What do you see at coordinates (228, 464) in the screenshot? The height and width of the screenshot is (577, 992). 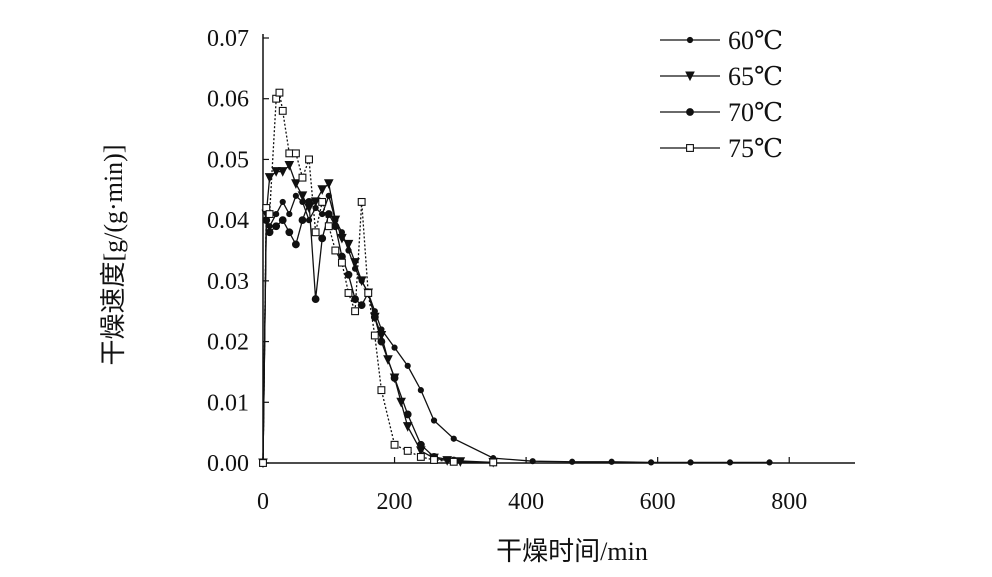 I see `y-tick-label: 0.00` at bounding box center [228, 464].